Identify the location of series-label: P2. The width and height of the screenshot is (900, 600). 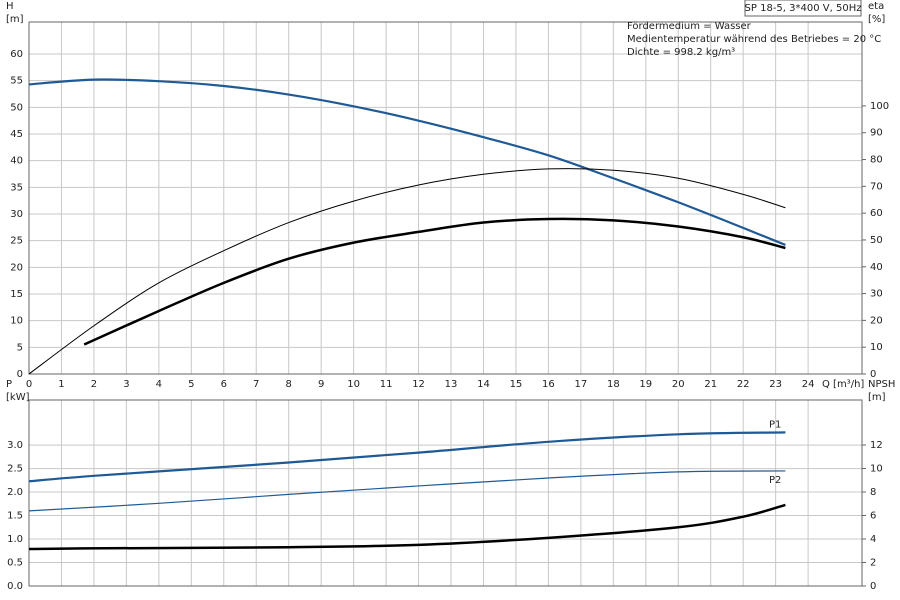
(775, 480).